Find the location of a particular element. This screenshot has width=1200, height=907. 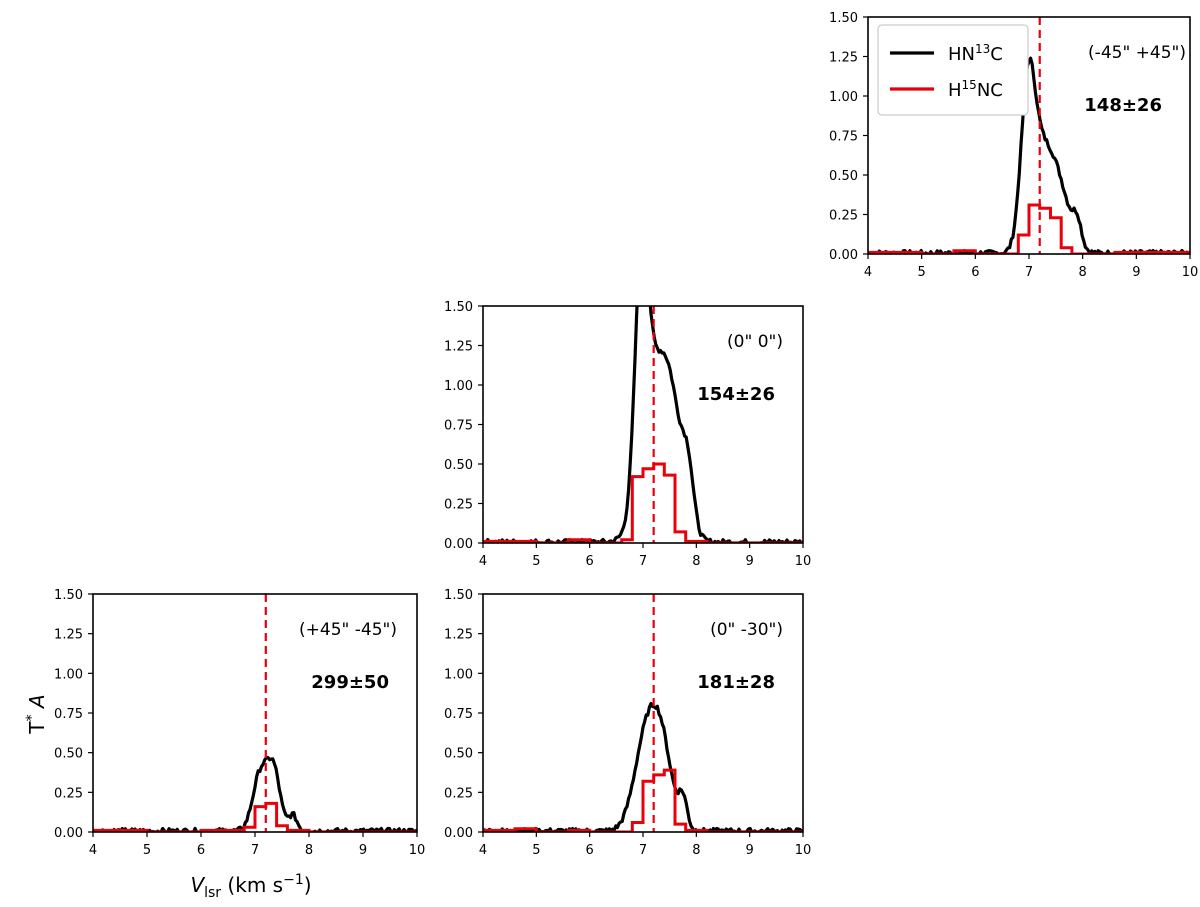

legend: HN13C H15NC is located at coordinates (953, 70).